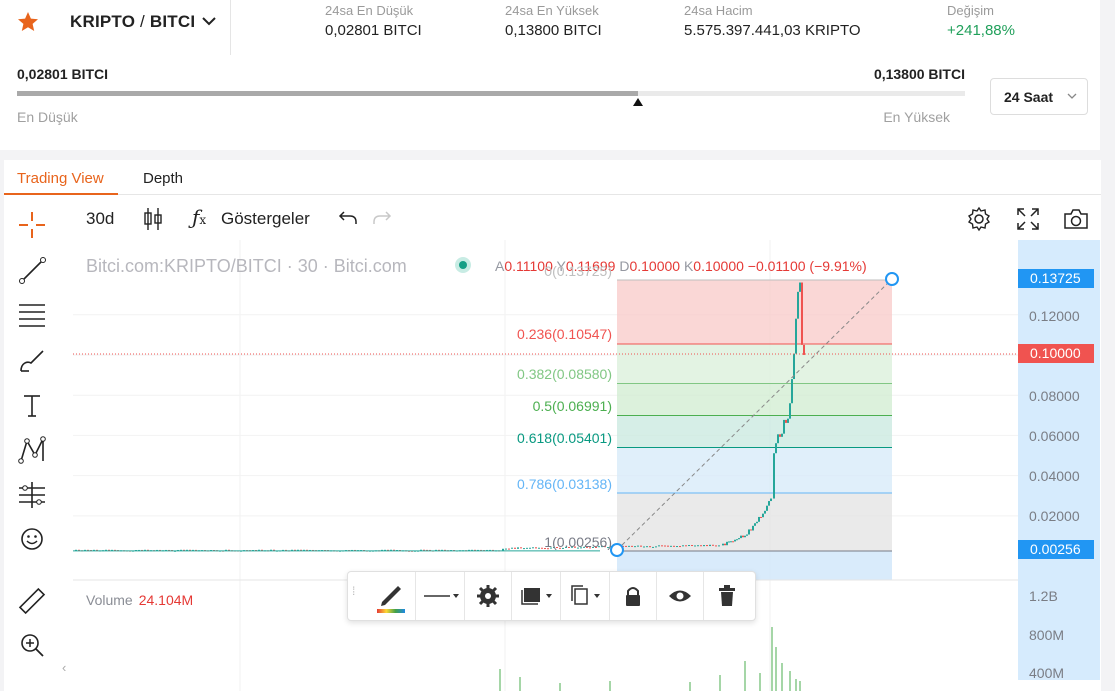 The width and height of the screenshot is (1115, 691). Describe the element at coordinates (754, 400) in the screenshot. I see `fib-zone` at that location.